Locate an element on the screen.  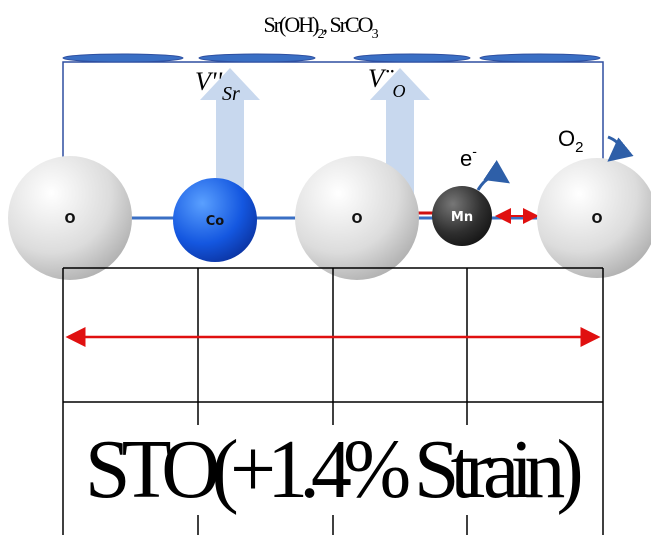
atom-label: Mn is located at coordinates (462, 217).